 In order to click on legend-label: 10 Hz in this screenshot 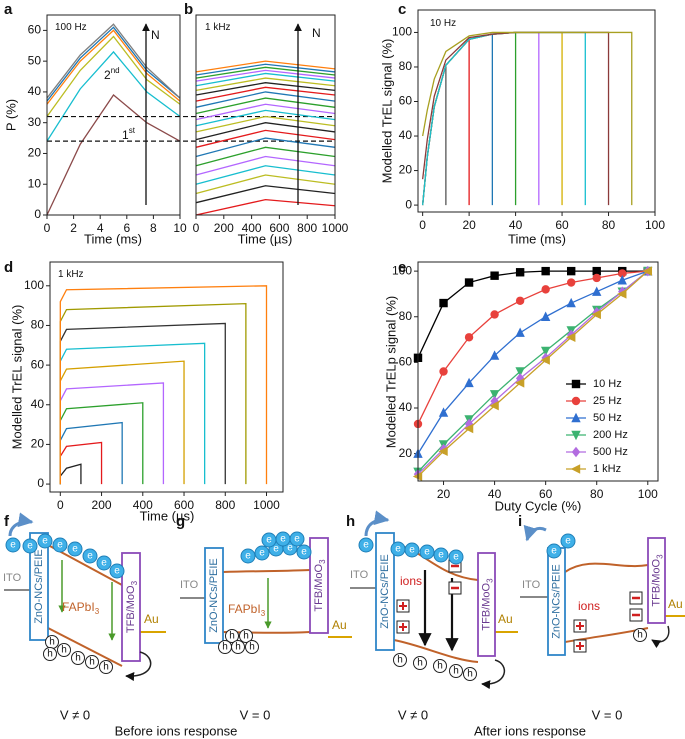, I will do `click(607, 384)`.